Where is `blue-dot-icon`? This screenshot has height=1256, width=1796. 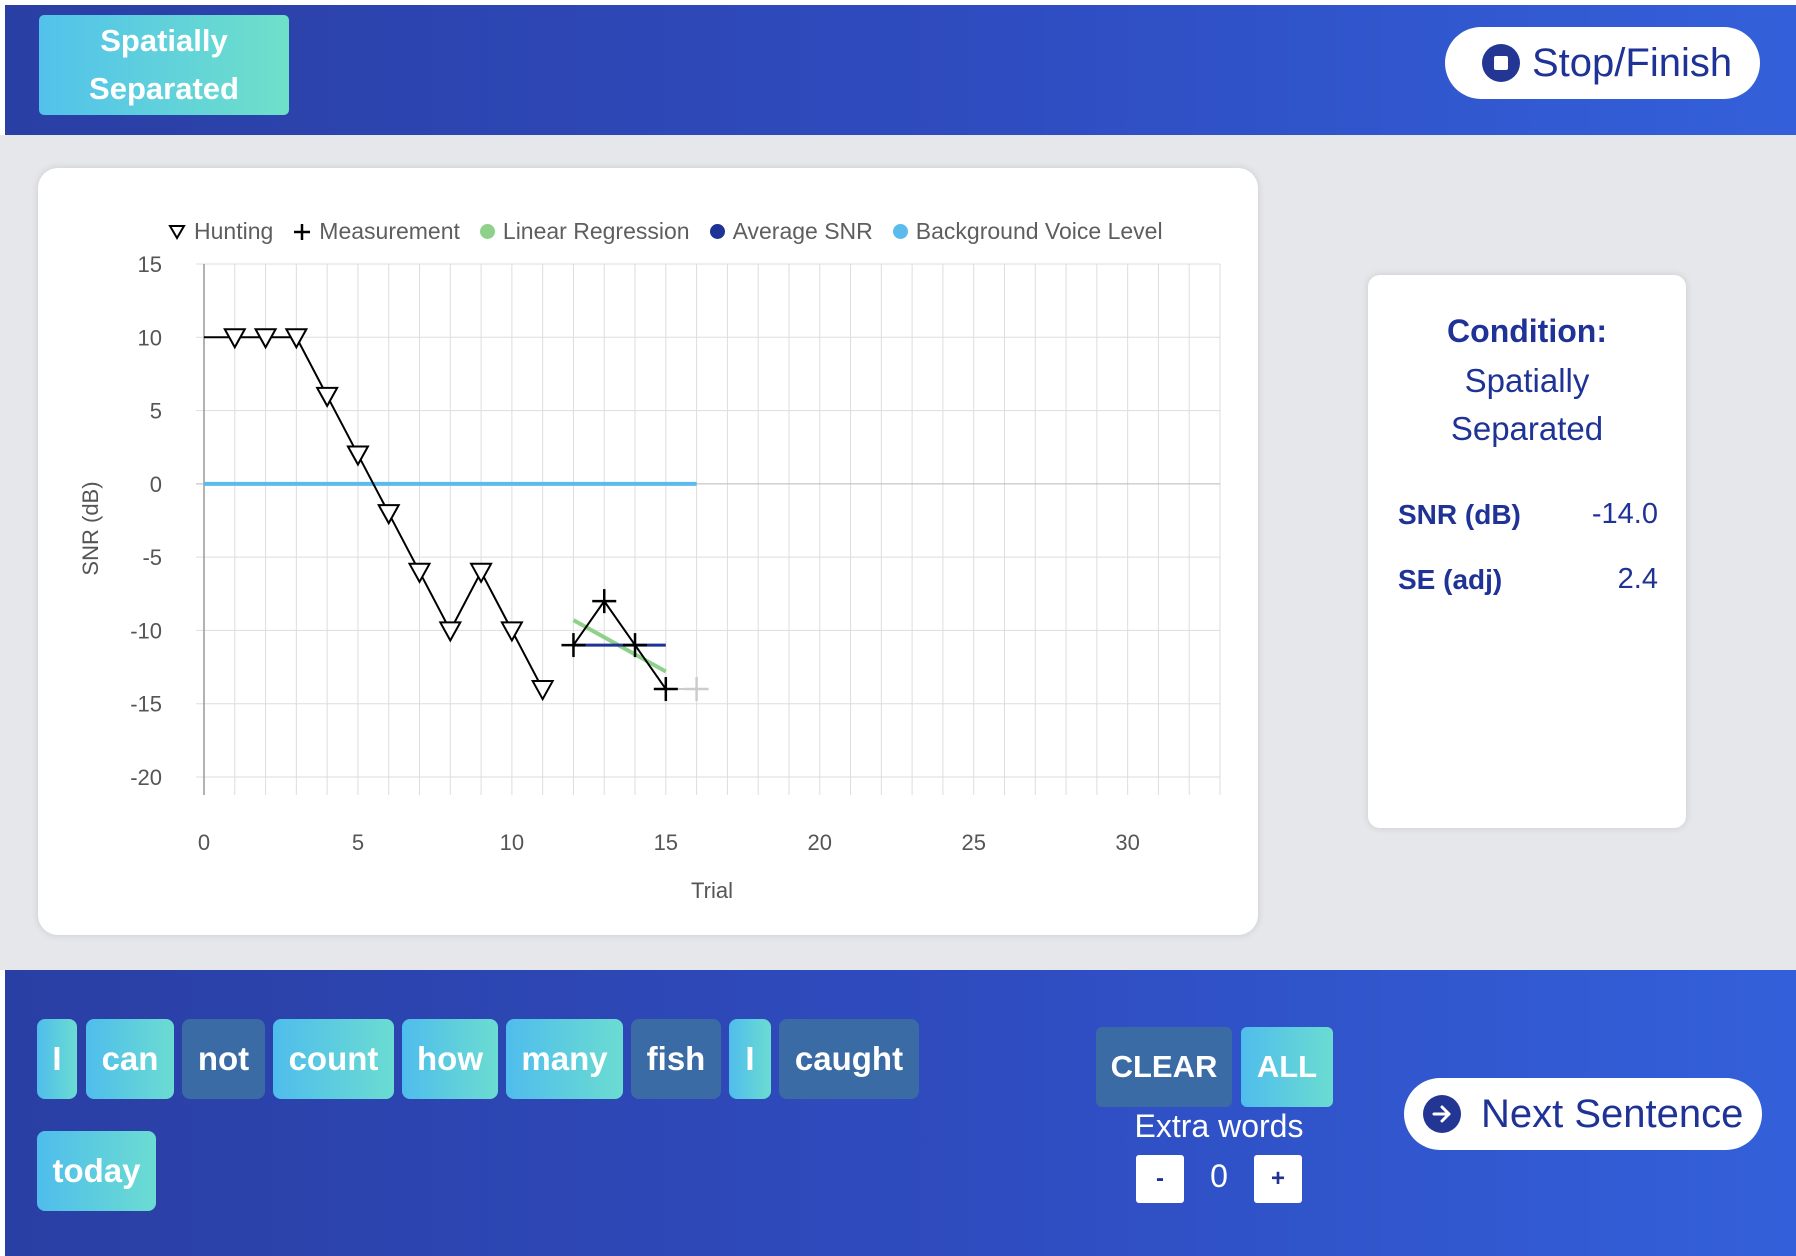 blue-dot-icon is located at coordinates (900, 231).